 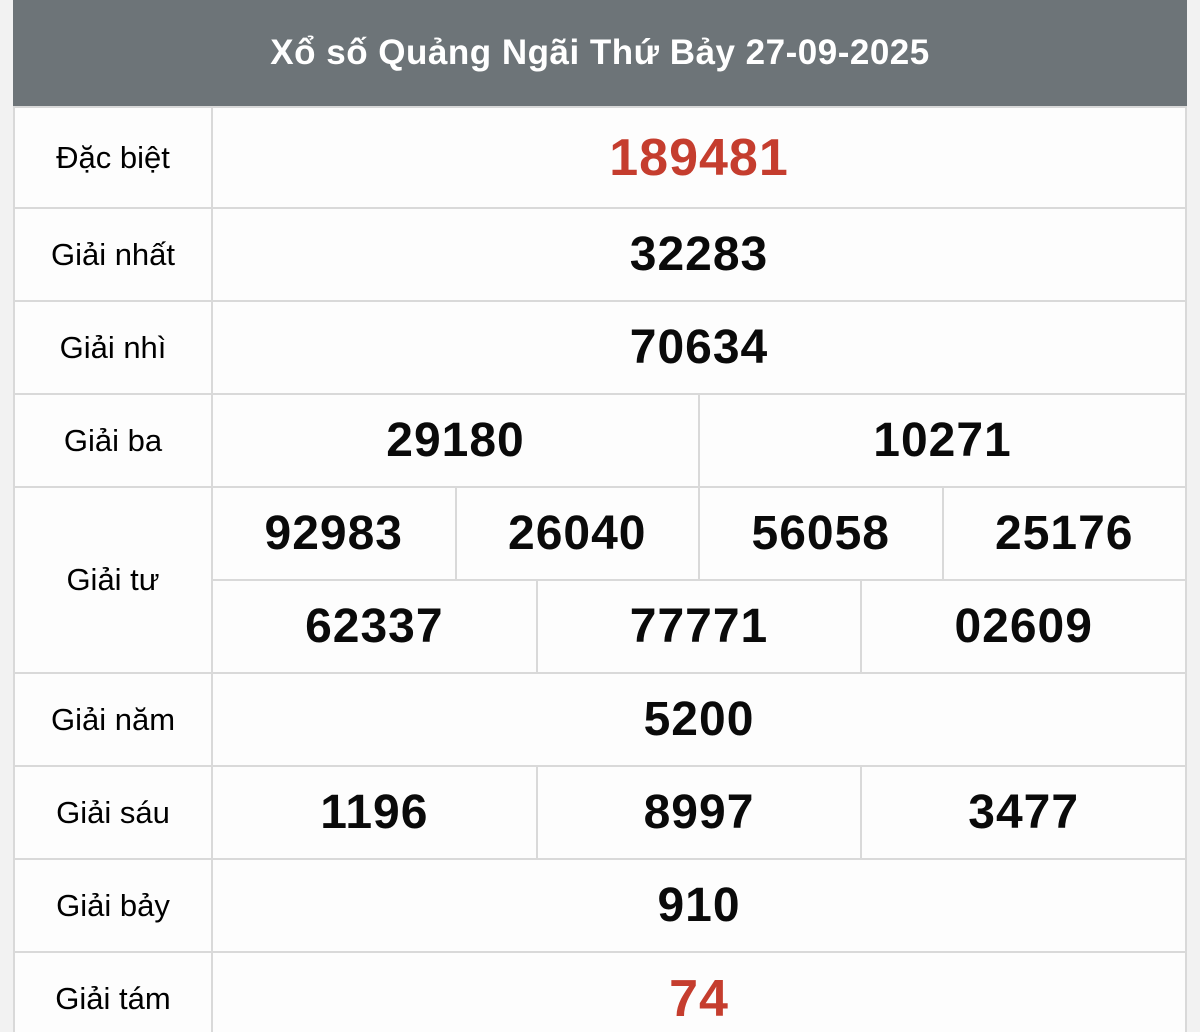 I want to click on prize-values-giai-ba: 29180 10271, so click(x=699, y=440).